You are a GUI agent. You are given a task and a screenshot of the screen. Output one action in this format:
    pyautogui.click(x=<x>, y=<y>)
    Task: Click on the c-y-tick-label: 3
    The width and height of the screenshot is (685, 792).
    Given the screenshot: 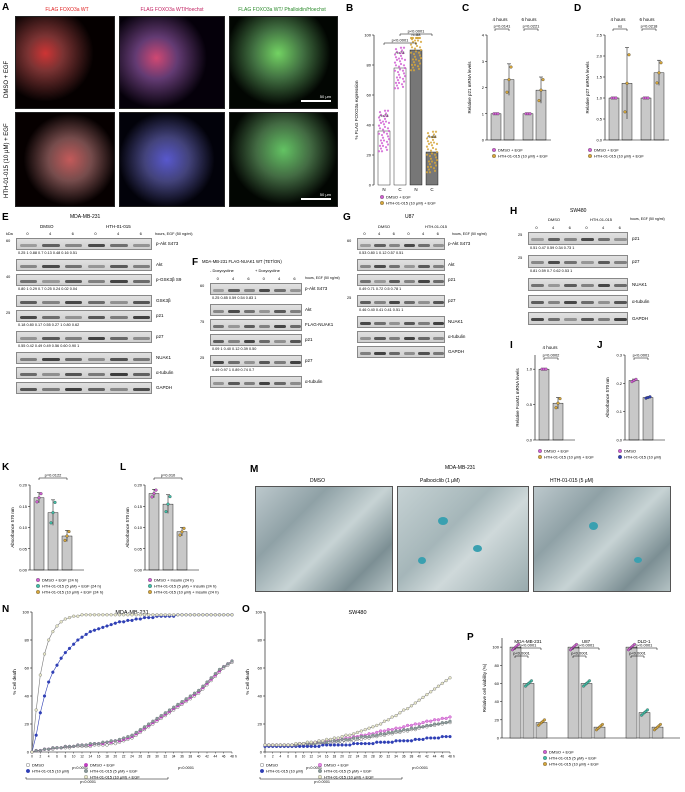 What is the action you would take?
    pyautogui.click(x=483, y=61)
    